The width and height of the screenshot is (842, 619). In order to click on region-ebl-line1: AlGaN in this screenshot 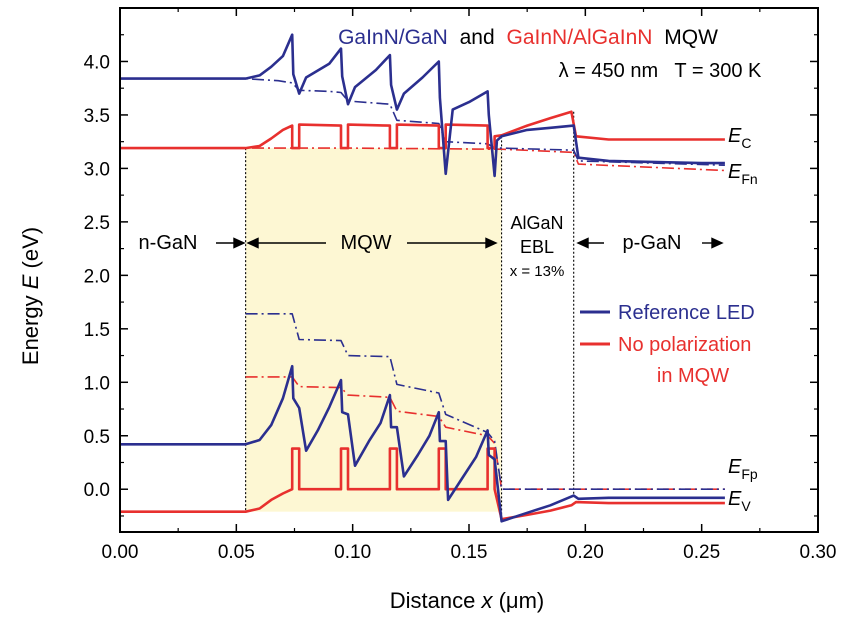, I will do `click(536, 223)`.